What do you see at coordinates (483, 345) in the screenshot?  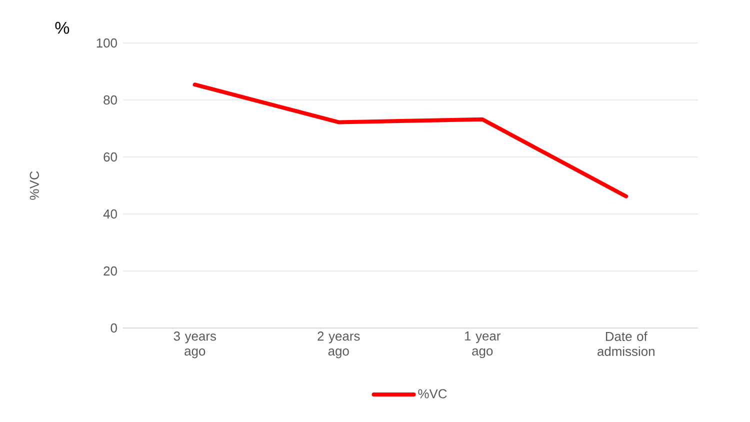 I see `x-tick-label: 1 year ago` at bounding box center [483, 345].